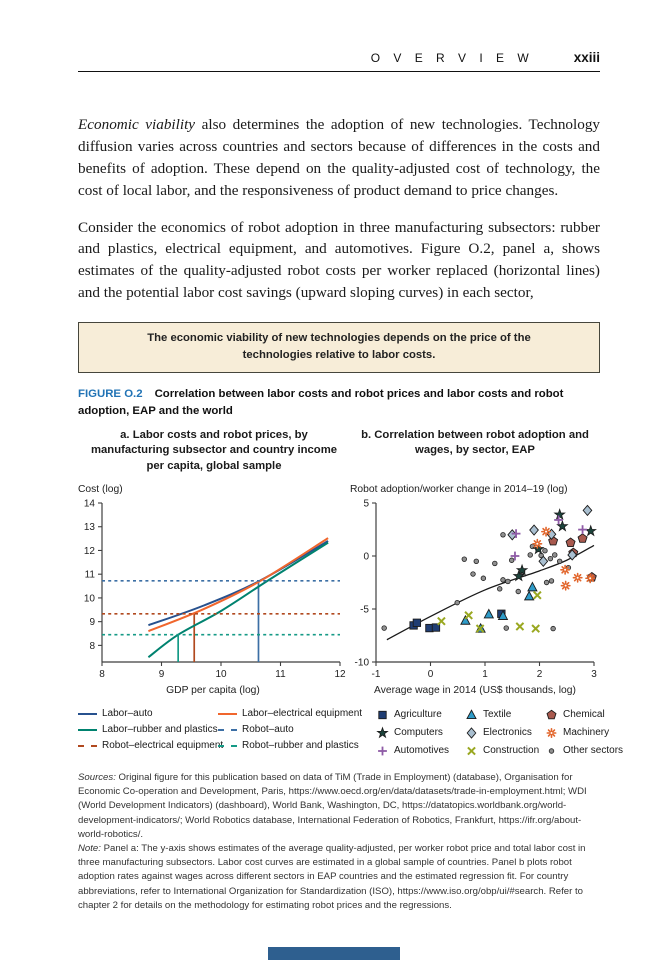 This screenshot has width=672, height=960. What do you see at coordinates (110, 394) in the screenshot?
I see `figure-label: FIGURE O.2` at bounding box center [110, 394].